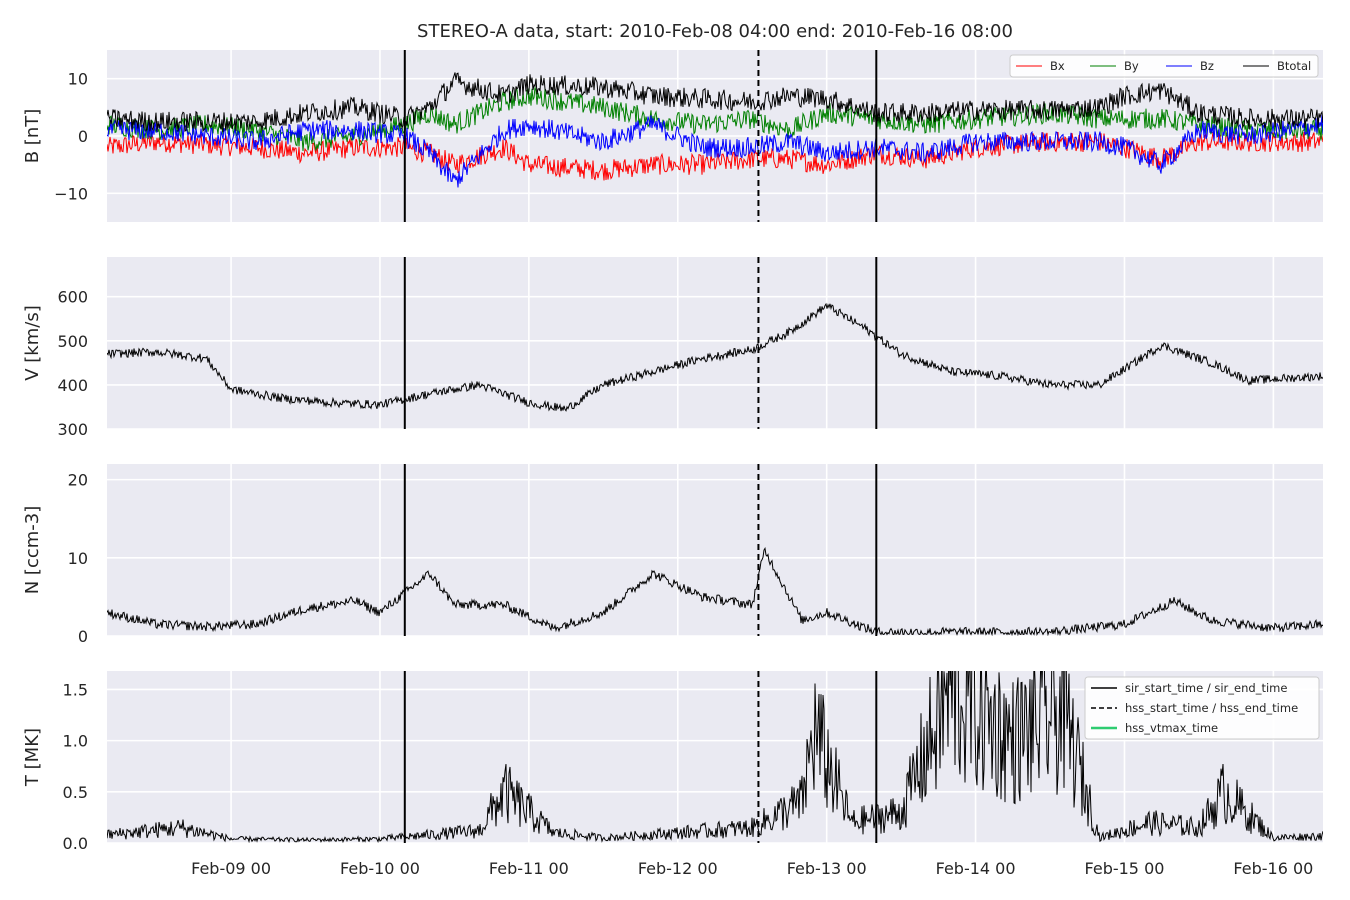 Image resolution: width=1350 pixels, height=900 pixels. Describe the element at coordinates (75, 689) in the screenshot. I see `y-tick-label: 1.5` at that location.